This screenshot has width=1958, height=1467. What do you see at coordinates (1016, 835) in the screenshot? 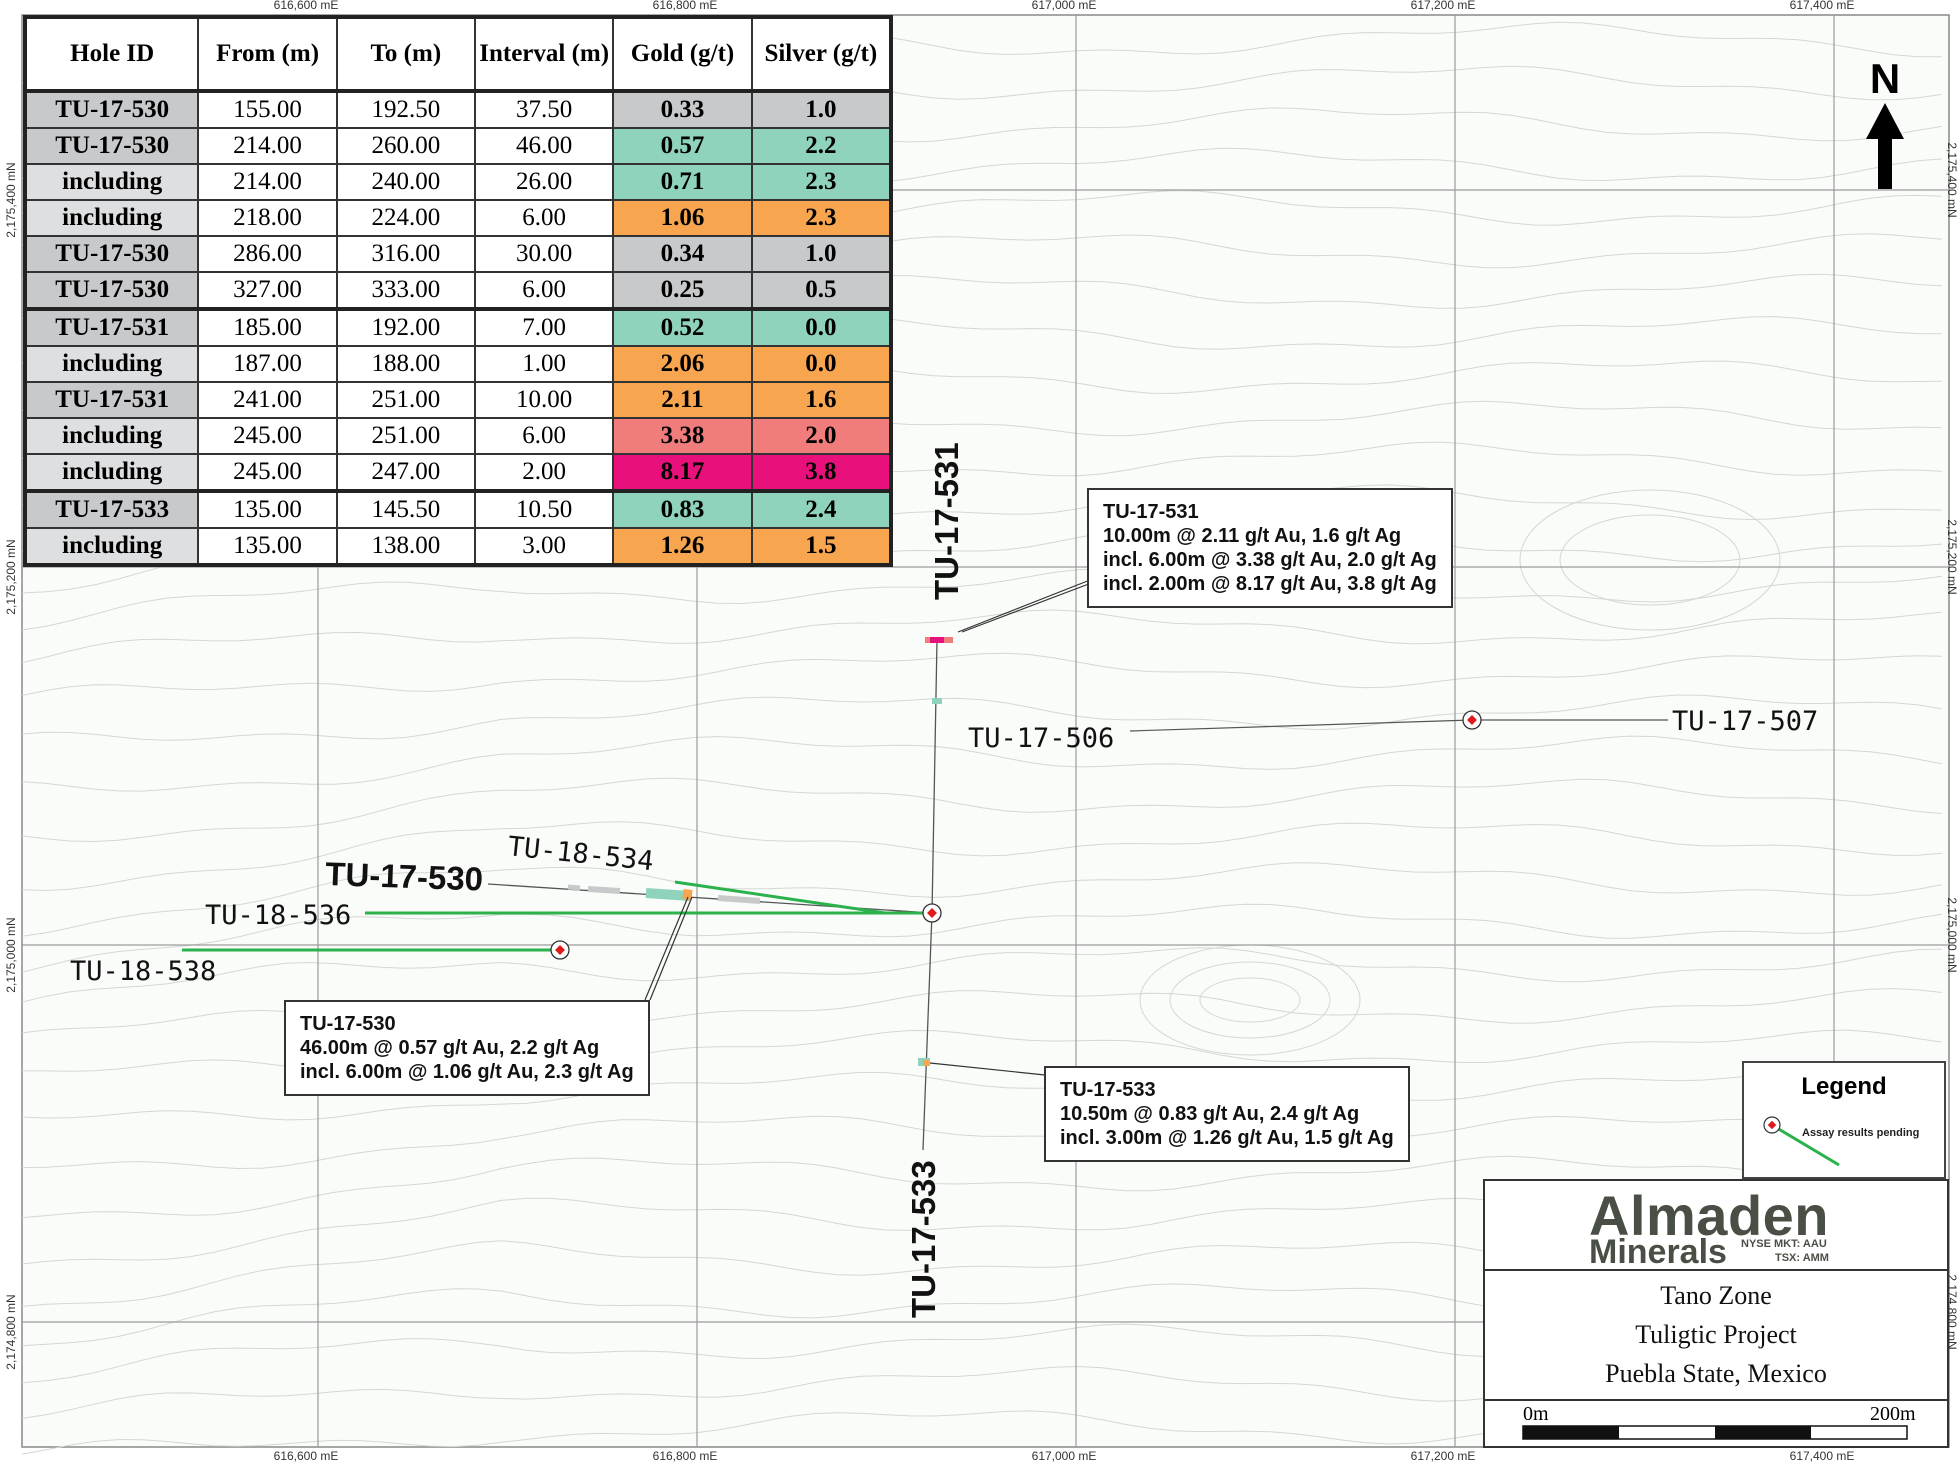
I see `collar-markers` at bounding box center [1016, 835].